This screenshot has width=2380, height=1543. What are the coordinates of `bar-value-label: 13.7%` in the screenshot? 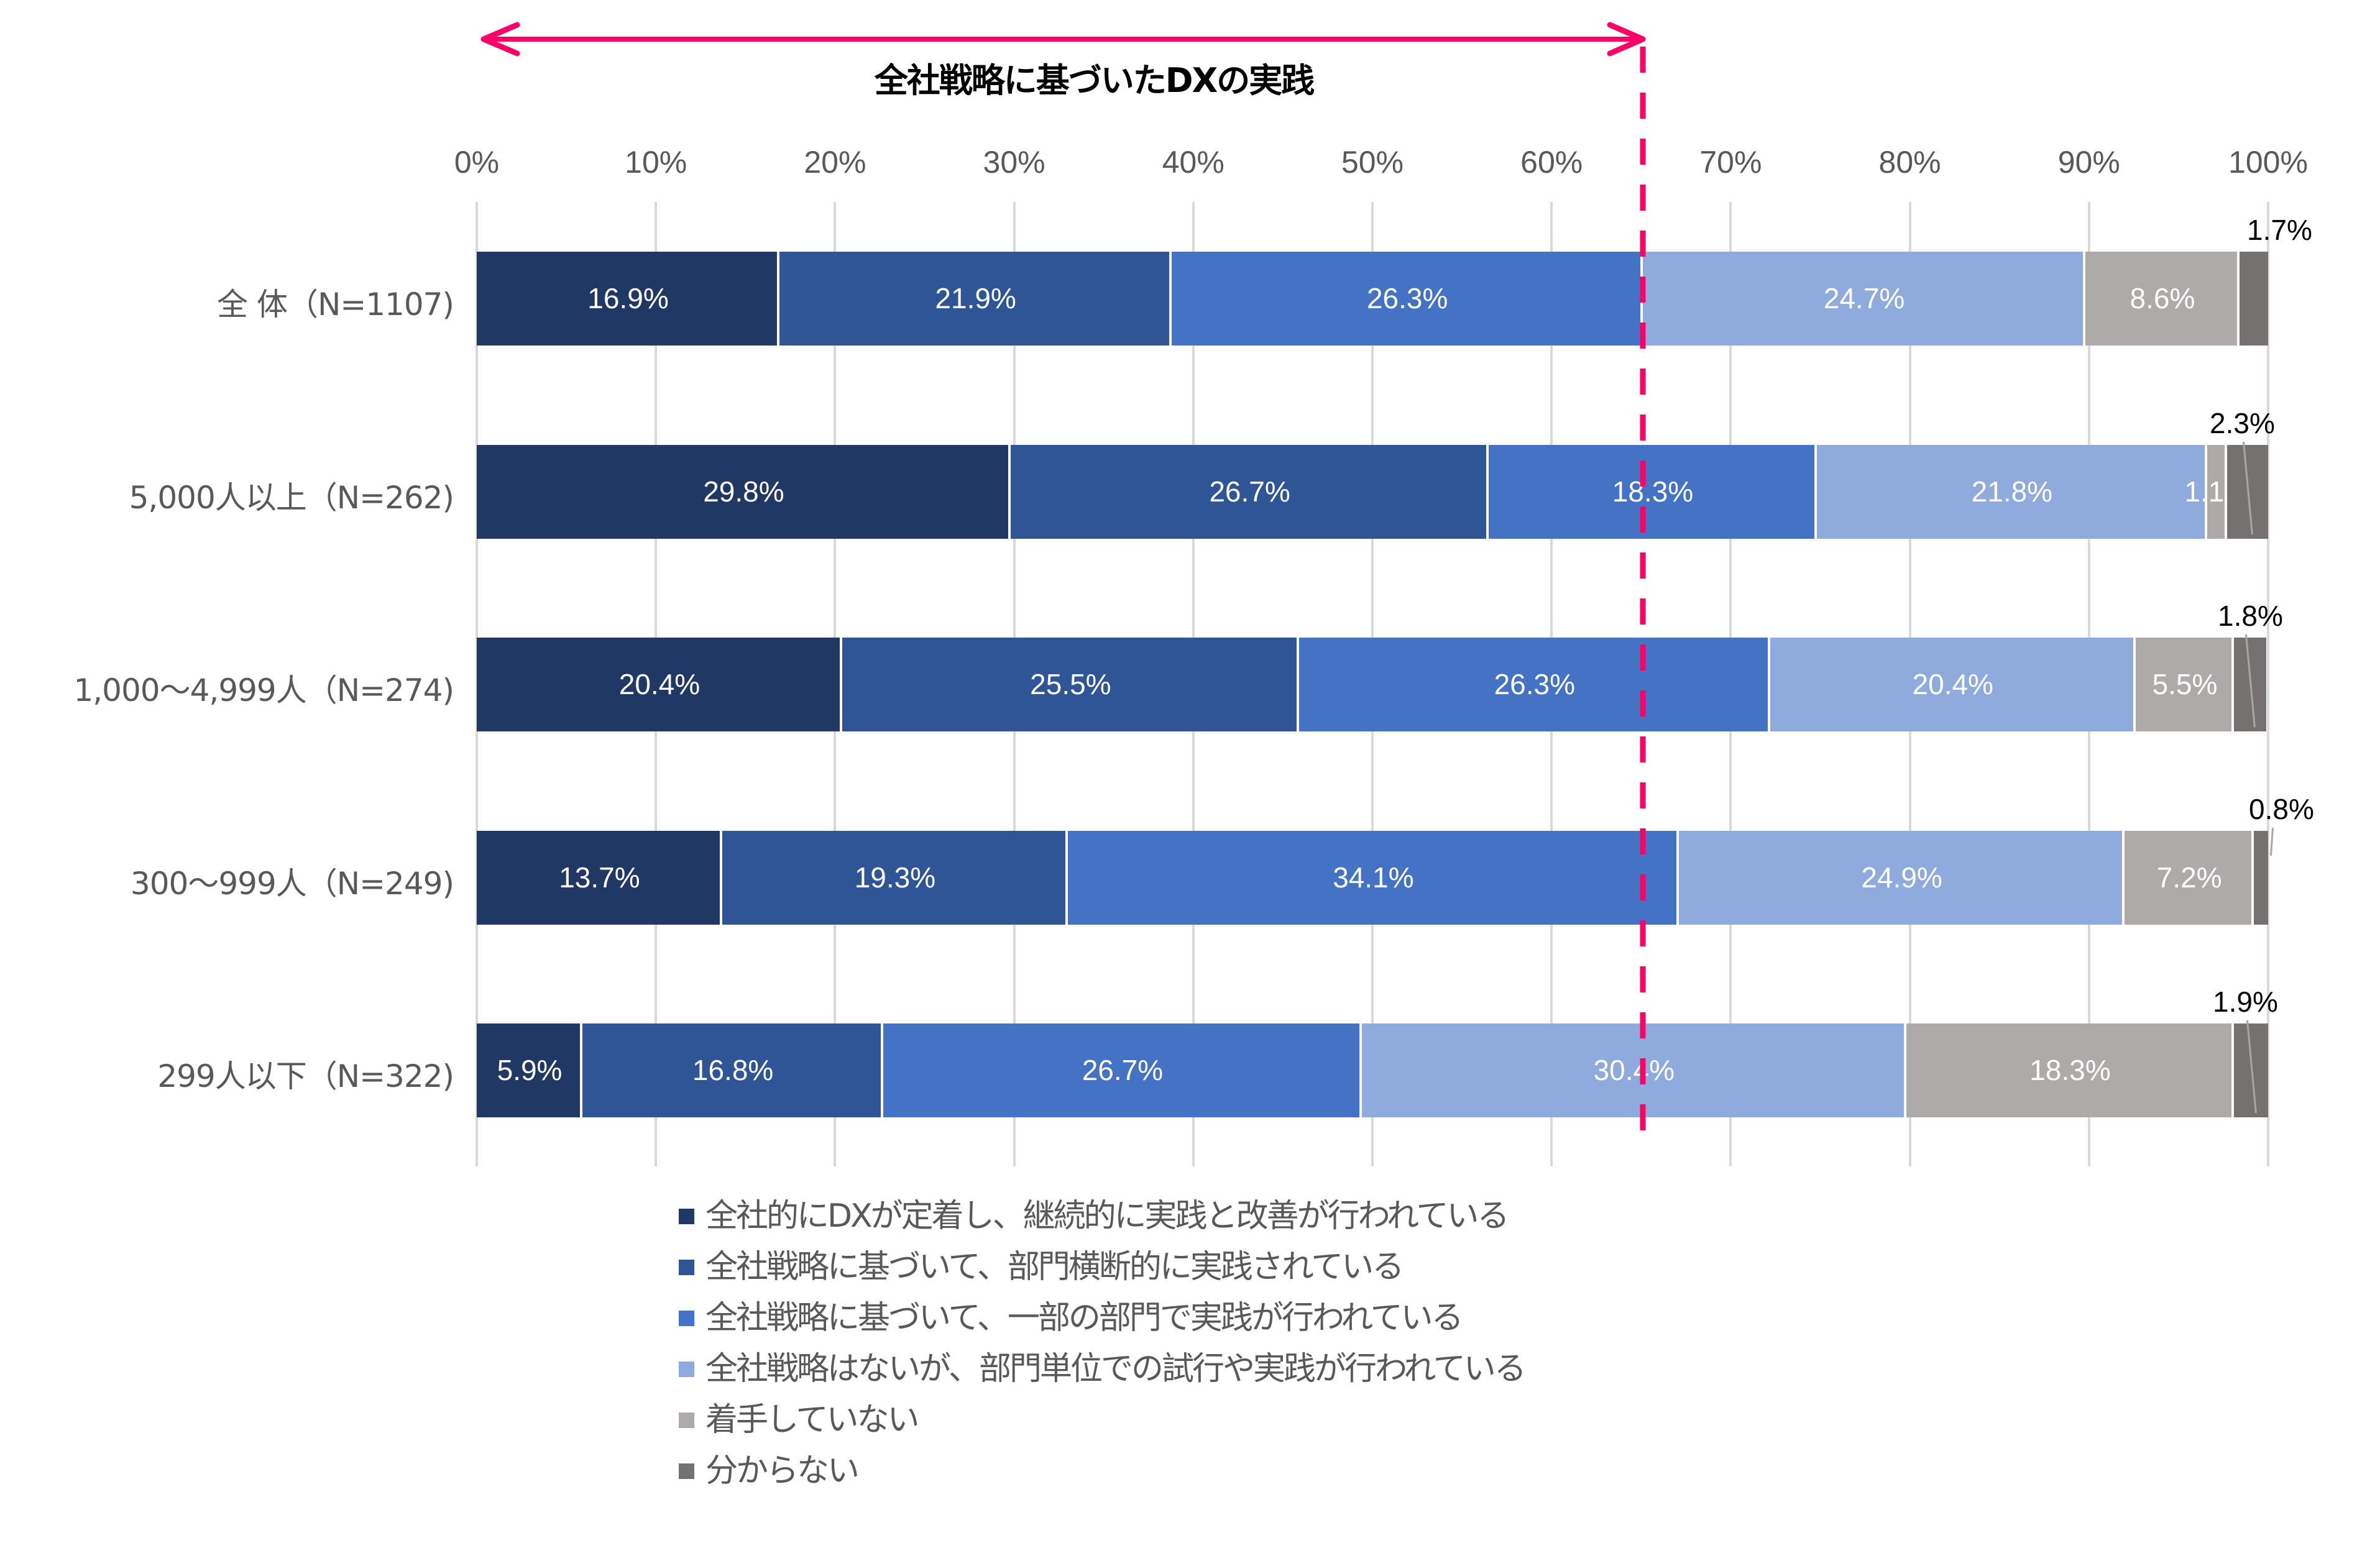 It's located at (599, 877).